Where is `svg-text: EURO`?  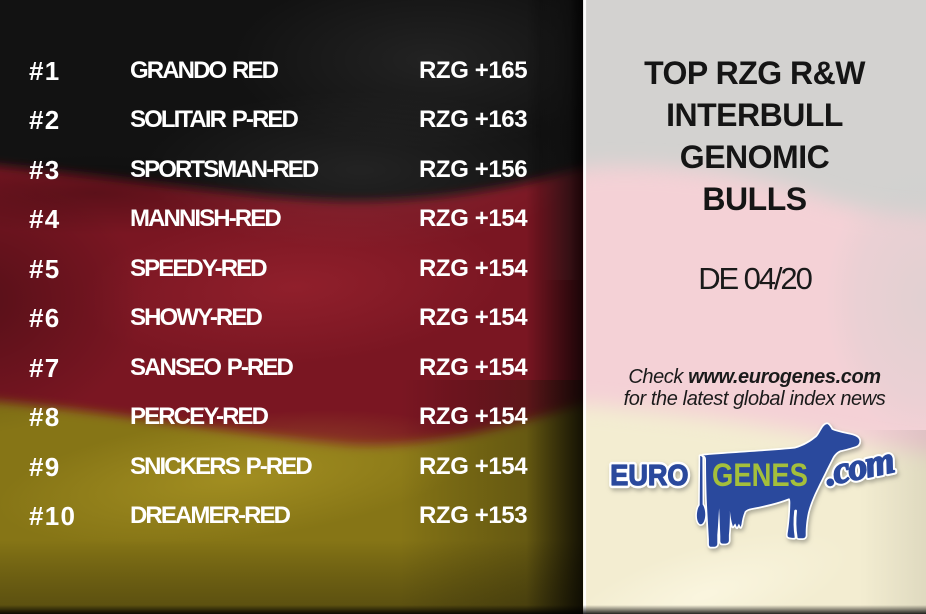 svg-text: EURO is located at coordinates (649, 475).